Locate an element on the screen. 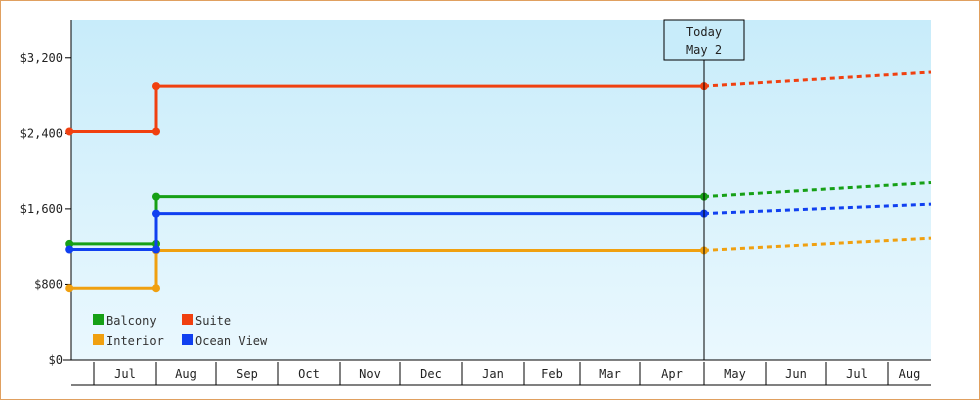  y-tick-label: $800 is located at coordinates (48, 284).